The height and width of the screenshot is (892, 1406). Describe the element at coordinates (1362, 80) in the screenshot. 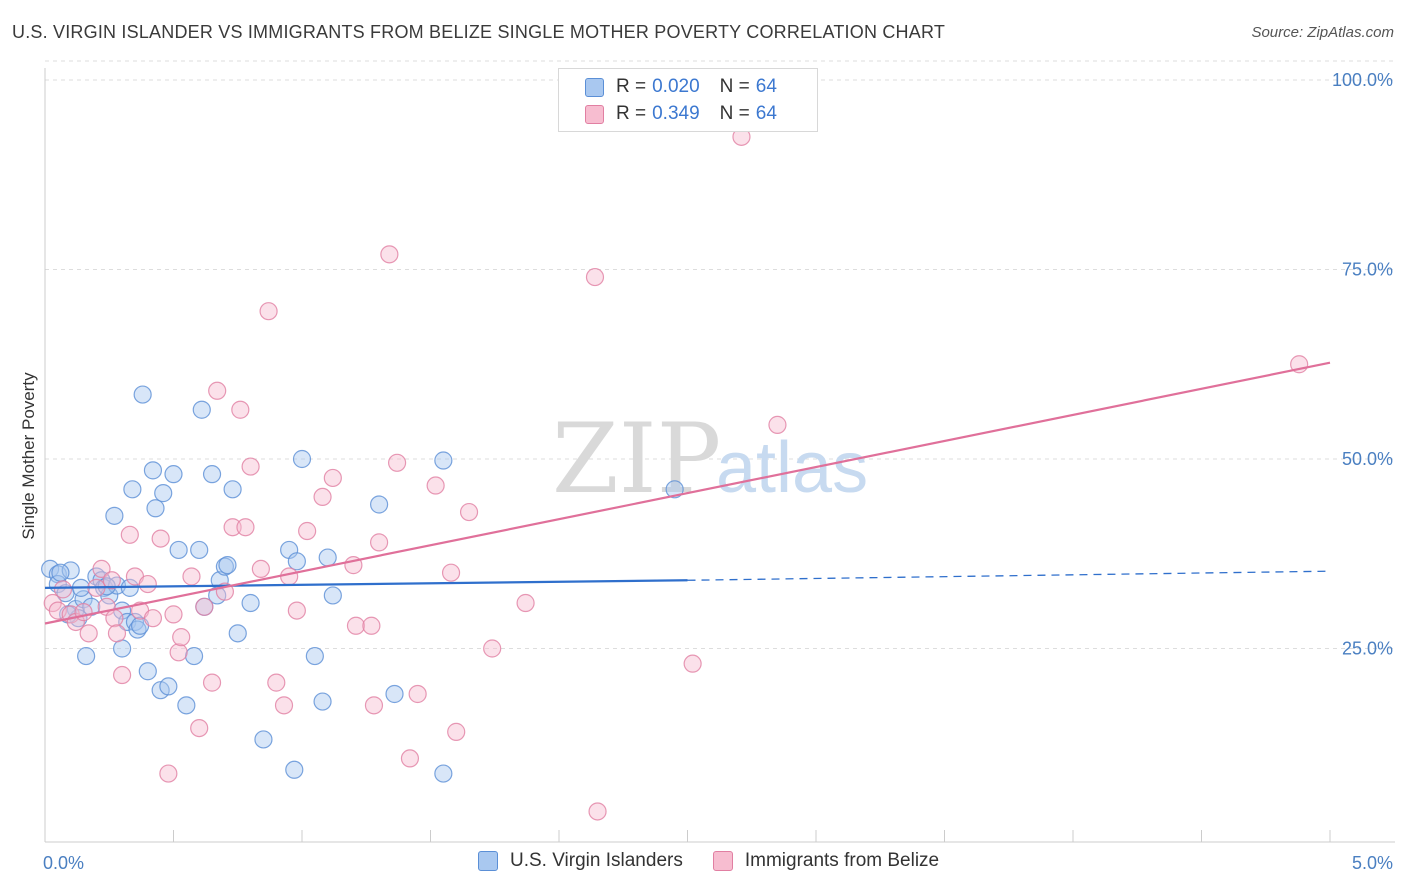

I see `y-tick-label: 100.0%` at that location.